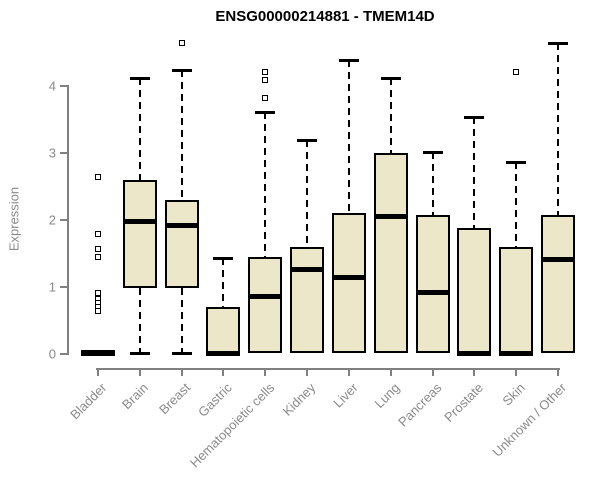  Describe the element at coordinates (307, 193) in the screenshot. I see `box-kidney-upper-whisker` at that location.